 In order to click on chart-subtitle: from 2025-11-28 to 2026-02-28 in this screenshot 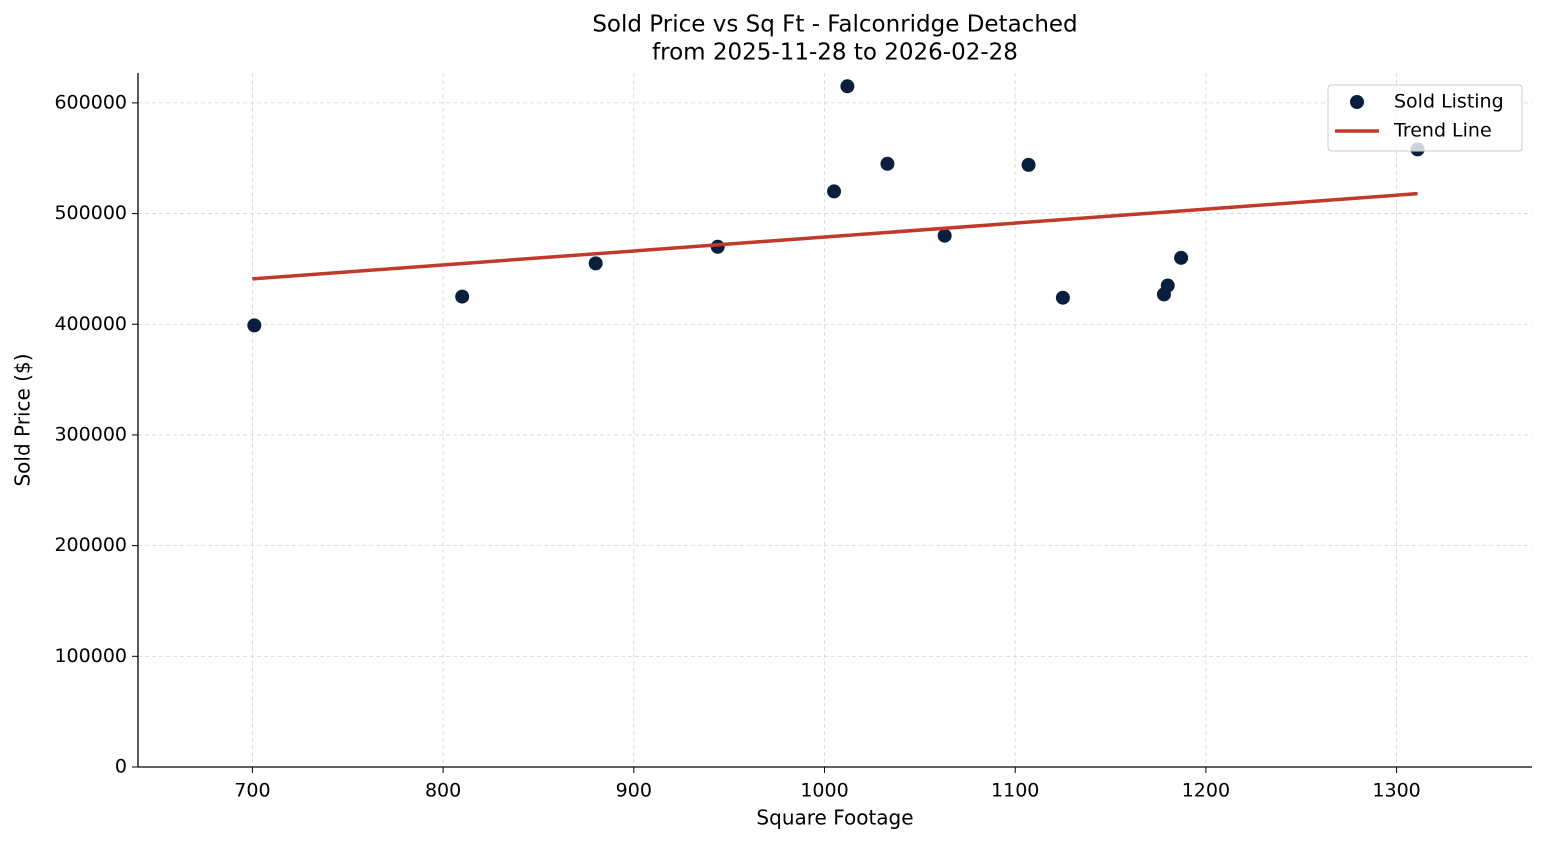, I will do `click(835, 53)`.